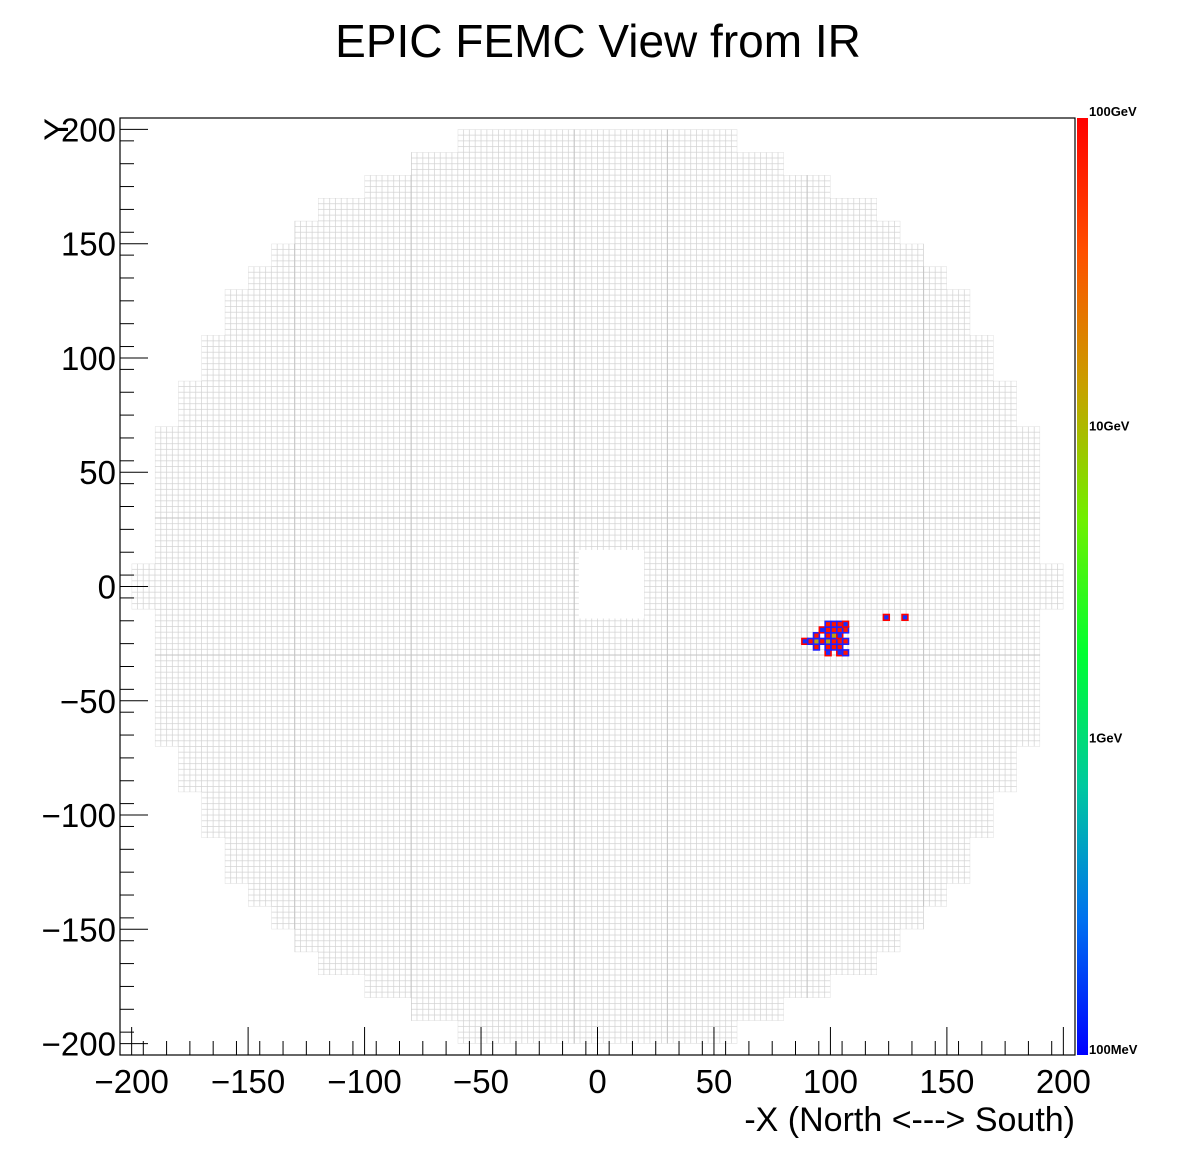 This screenshot has width=1196, height=1172. Describe the element at coordinates (88, 358) in the screenshot. I see `y-tick-label: 100` at that location.